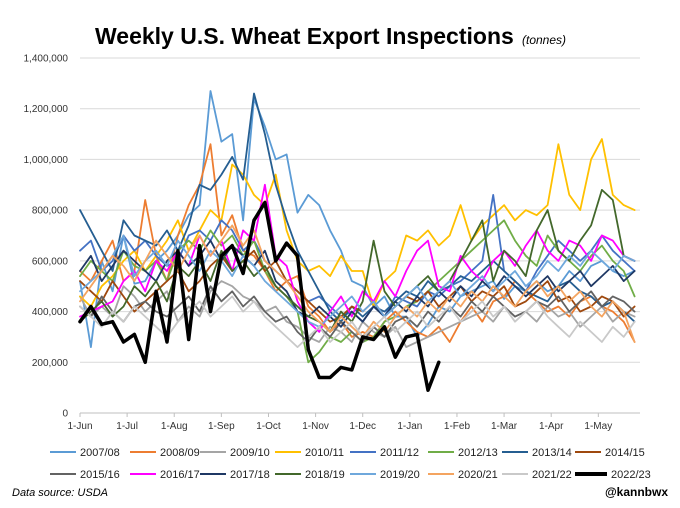 This screenshot has width=680, height=508. I want to click on y-tick-label: 1,000,000, so click(46, 160).